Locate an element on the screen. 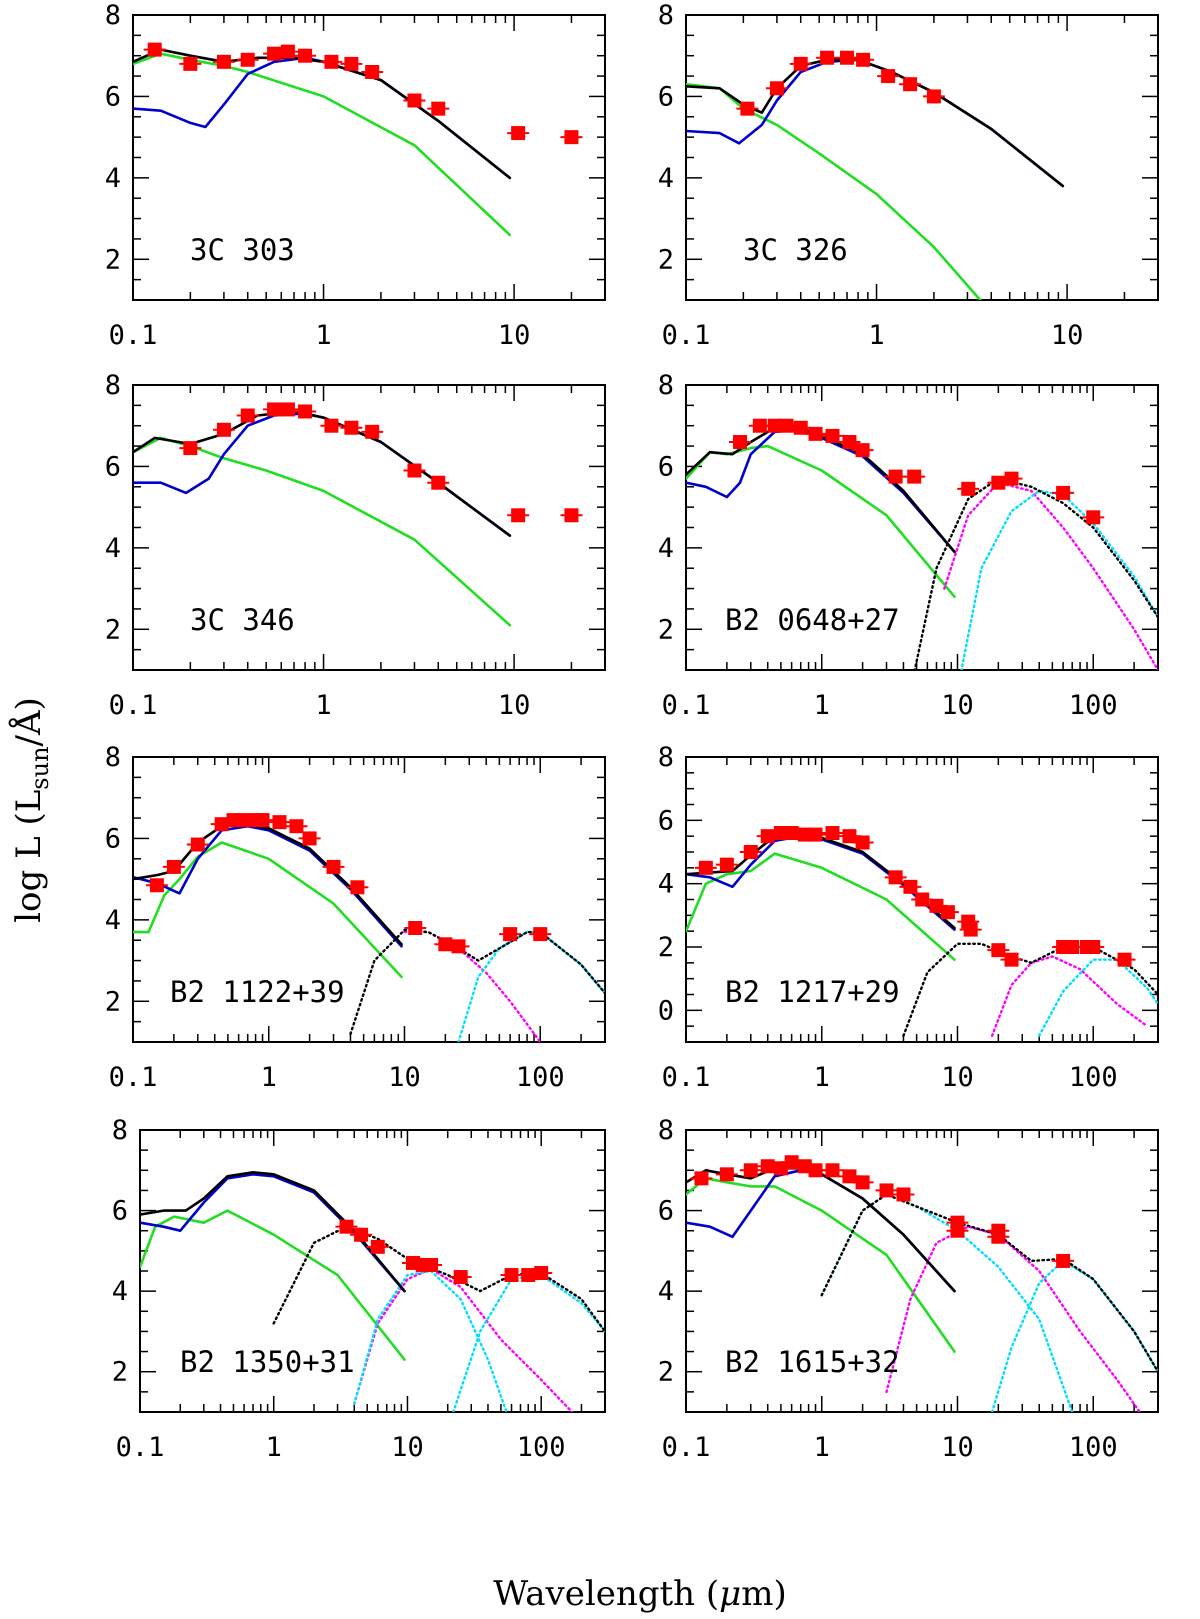 The width and height of the screenshot is (1200, 1619). model-dust-cold2-line is located at coordinates (1074, 1335).